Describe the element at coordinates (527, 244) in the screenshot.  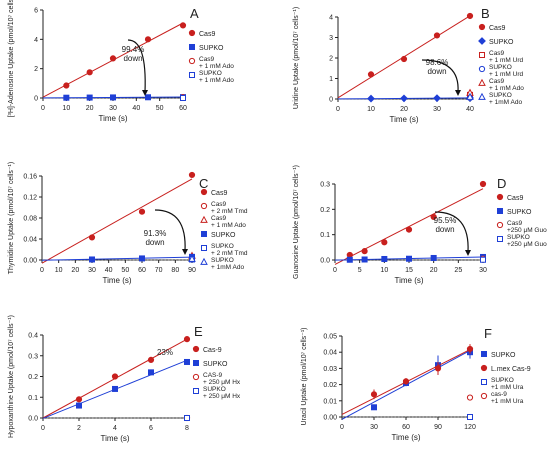
I see `legend-label: +250 μM Guo` at that location.